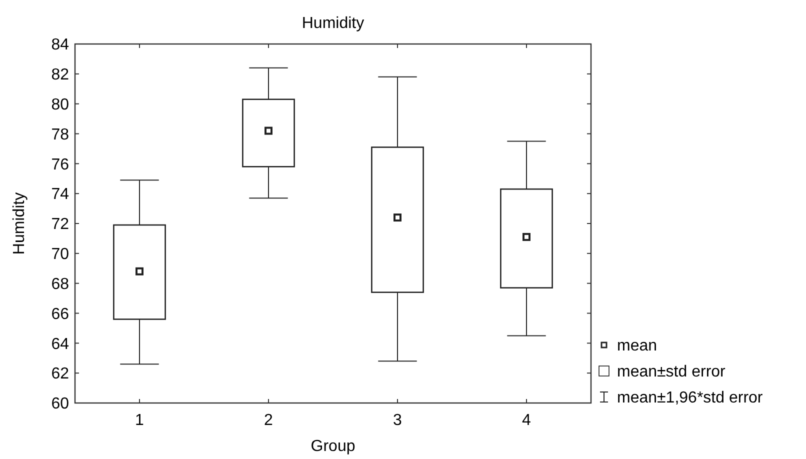  What do you see at coordinates (60, 255) in the screenshot?
I see `y-tick-label: 70` at bounding box center [60, 255].